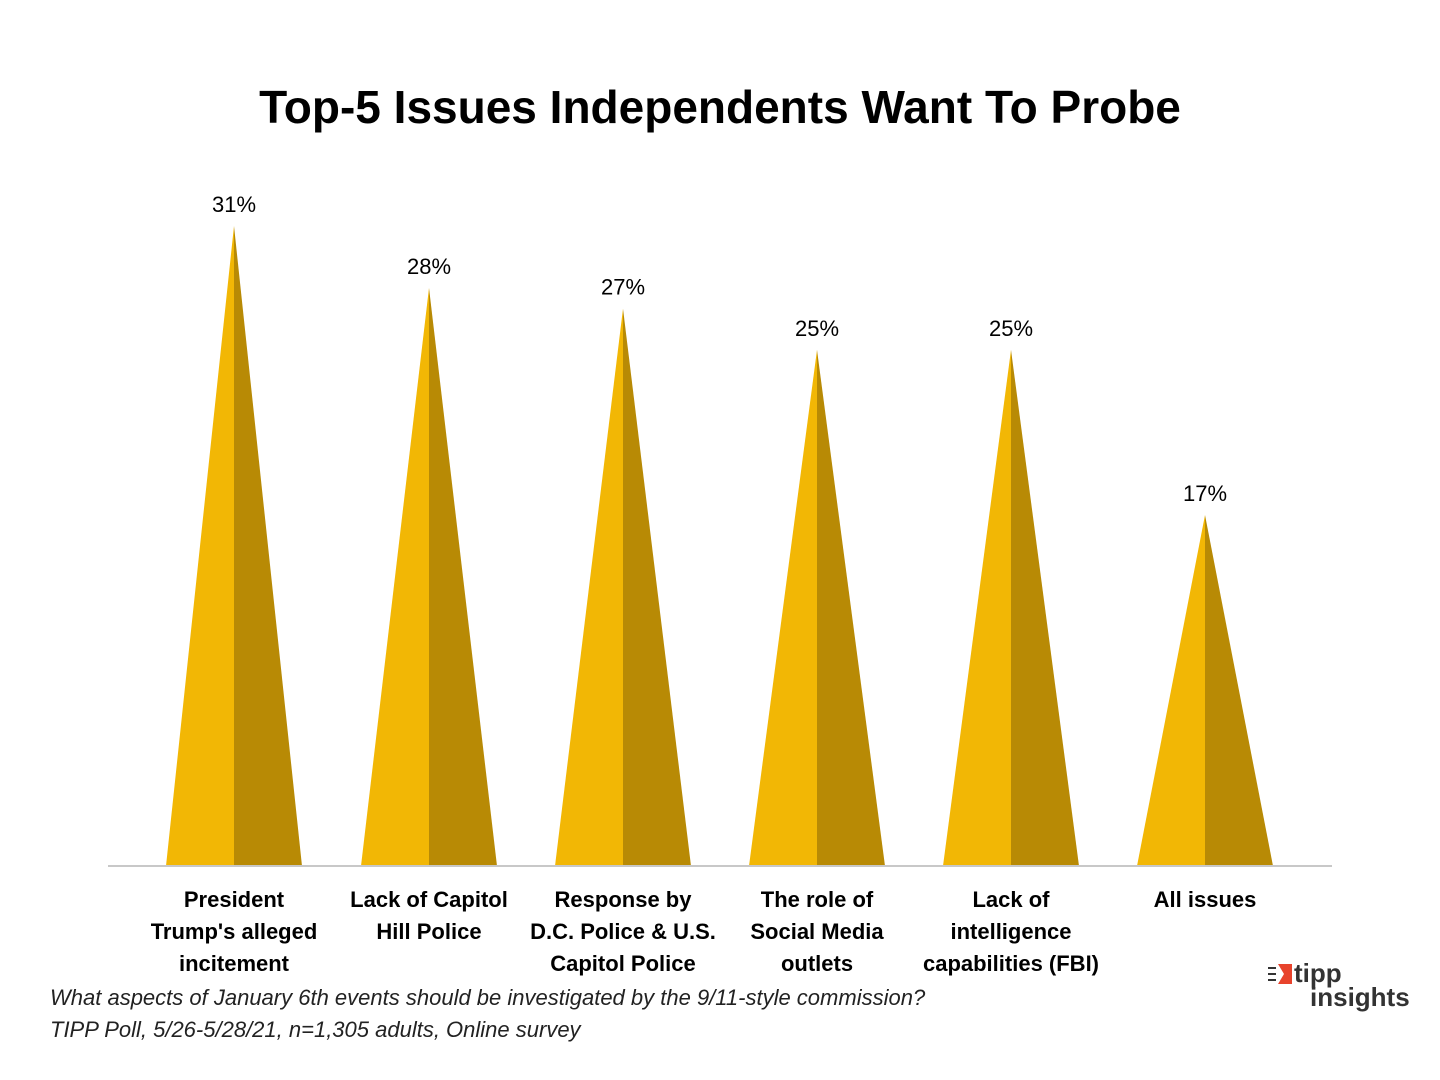 The height and width of the screenshot is (1080, 1440). I want to click on category-label-line: The role of, so click(817, 899).